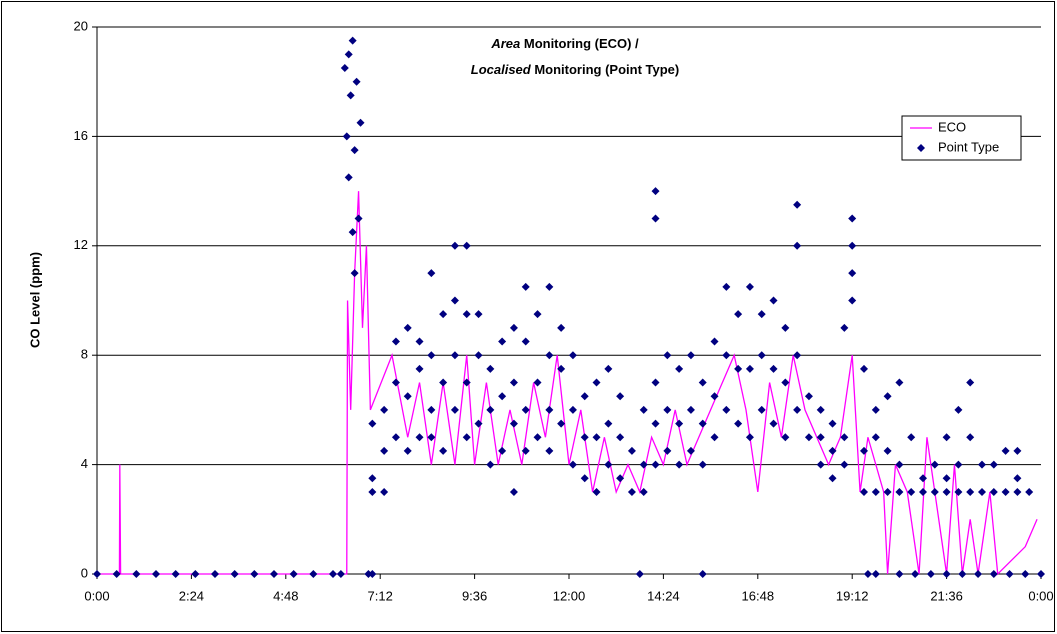 This screenshot has width=1057, height=634. What do you see at coordinates (921, 148) in the screenshot?
I see `legend-marker` at bounding box center [921, 148].